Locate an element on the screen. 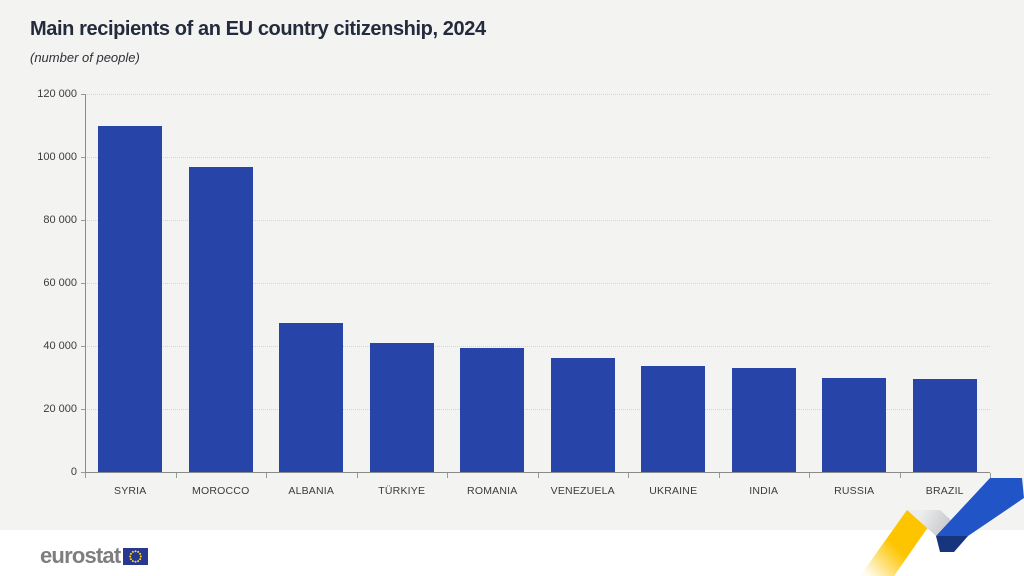 The width and height of the screenshot is (1024, 576). x-axis-category-label: RUSSIA is located at coordinates (854, 491).